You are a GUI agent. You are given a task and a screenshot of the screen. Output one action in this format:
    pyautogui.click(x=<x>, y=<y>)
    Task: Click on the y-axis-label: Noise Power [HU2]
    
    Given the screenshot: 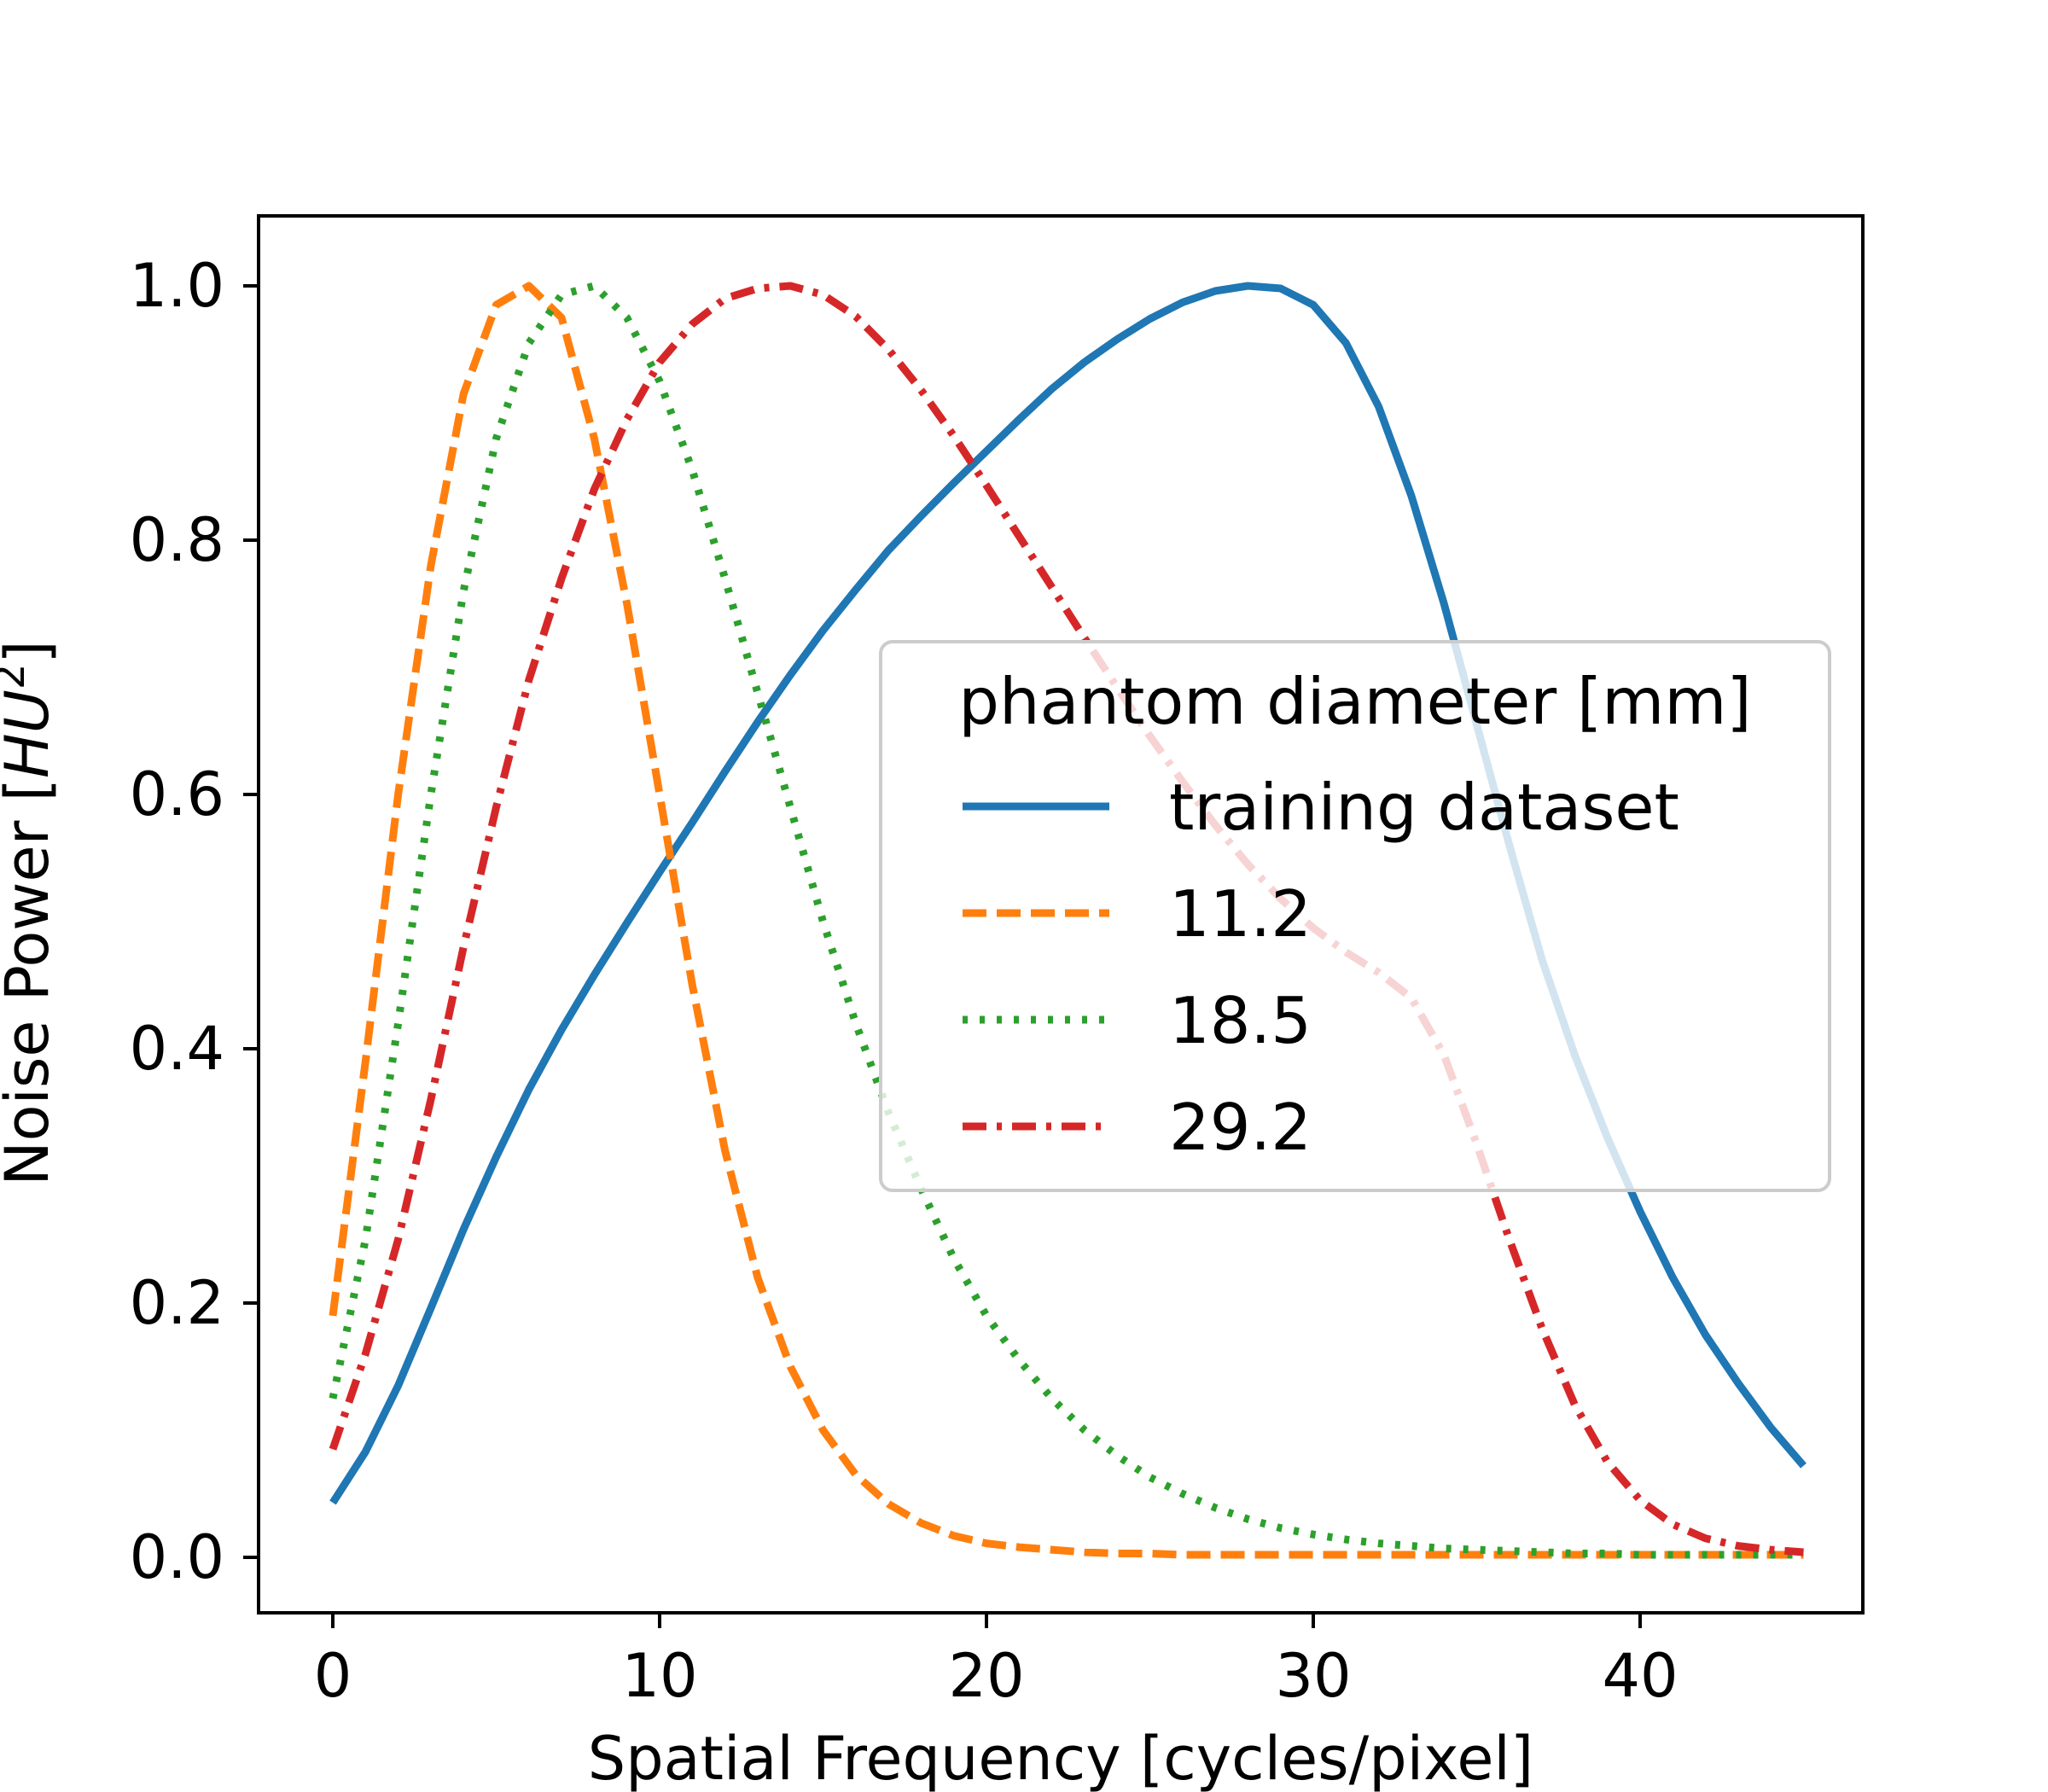 What is the action you would take?
    pyautogui.click(x=31, y=913)
    